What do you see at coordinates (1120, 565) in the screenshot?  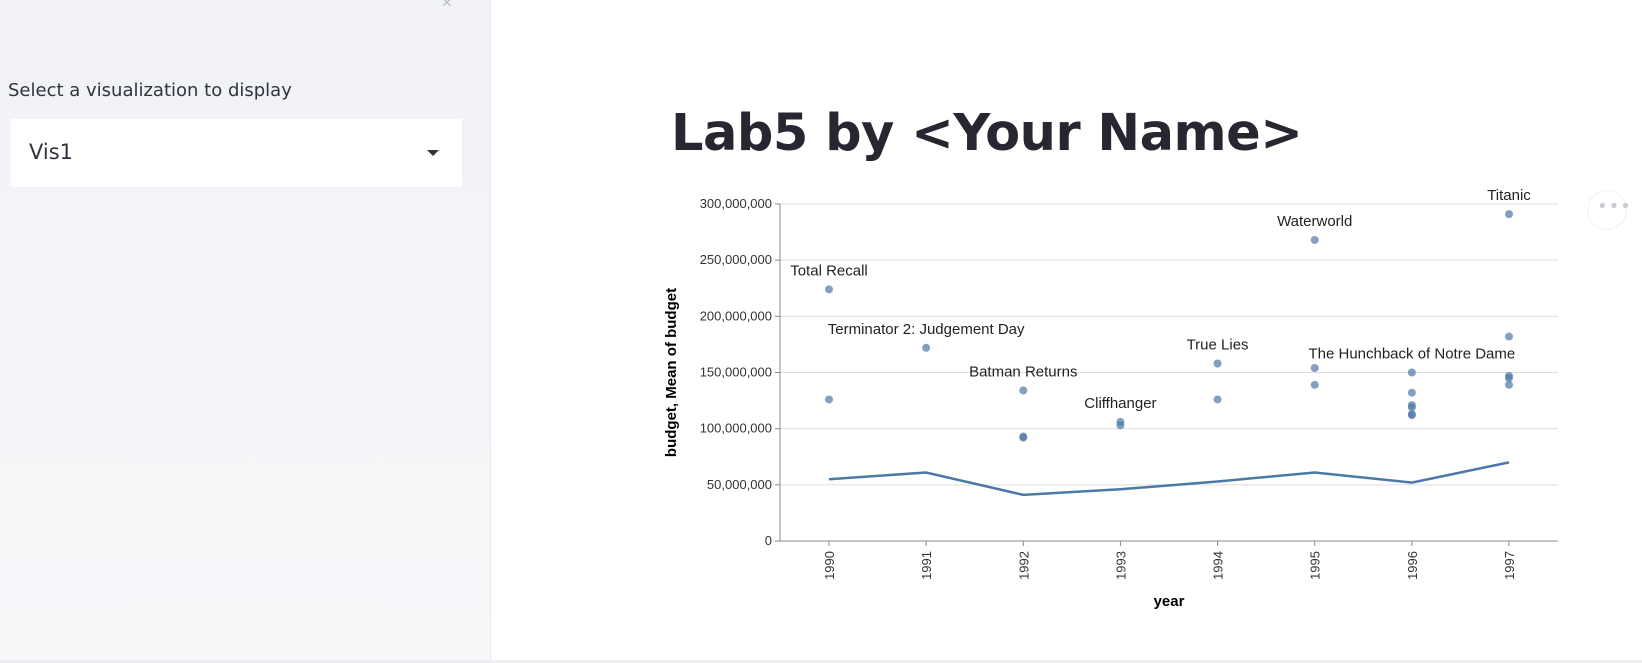 I see `x-tick-label: 1993` at bounding box center [1120, 565].